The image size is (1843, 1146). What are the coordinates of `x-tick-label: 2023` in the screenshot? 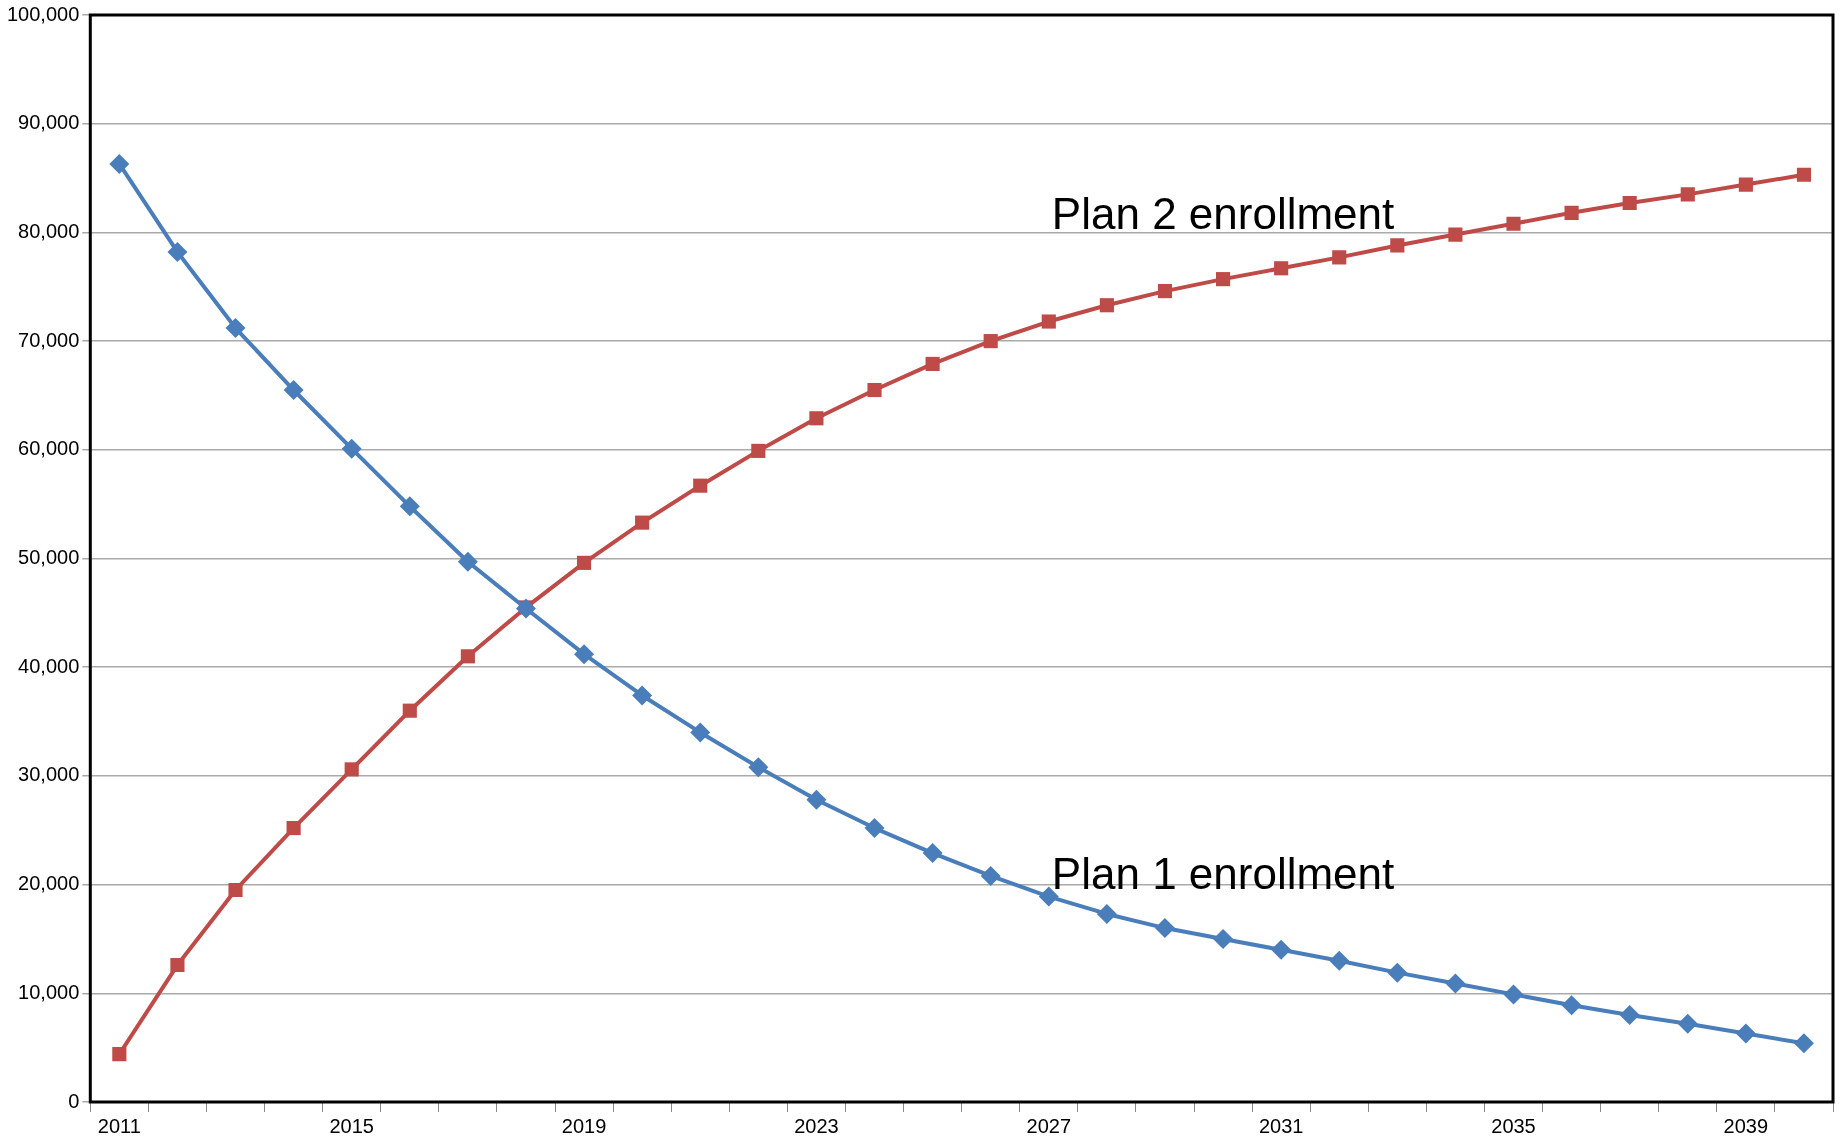 It's located at (816, 1125).